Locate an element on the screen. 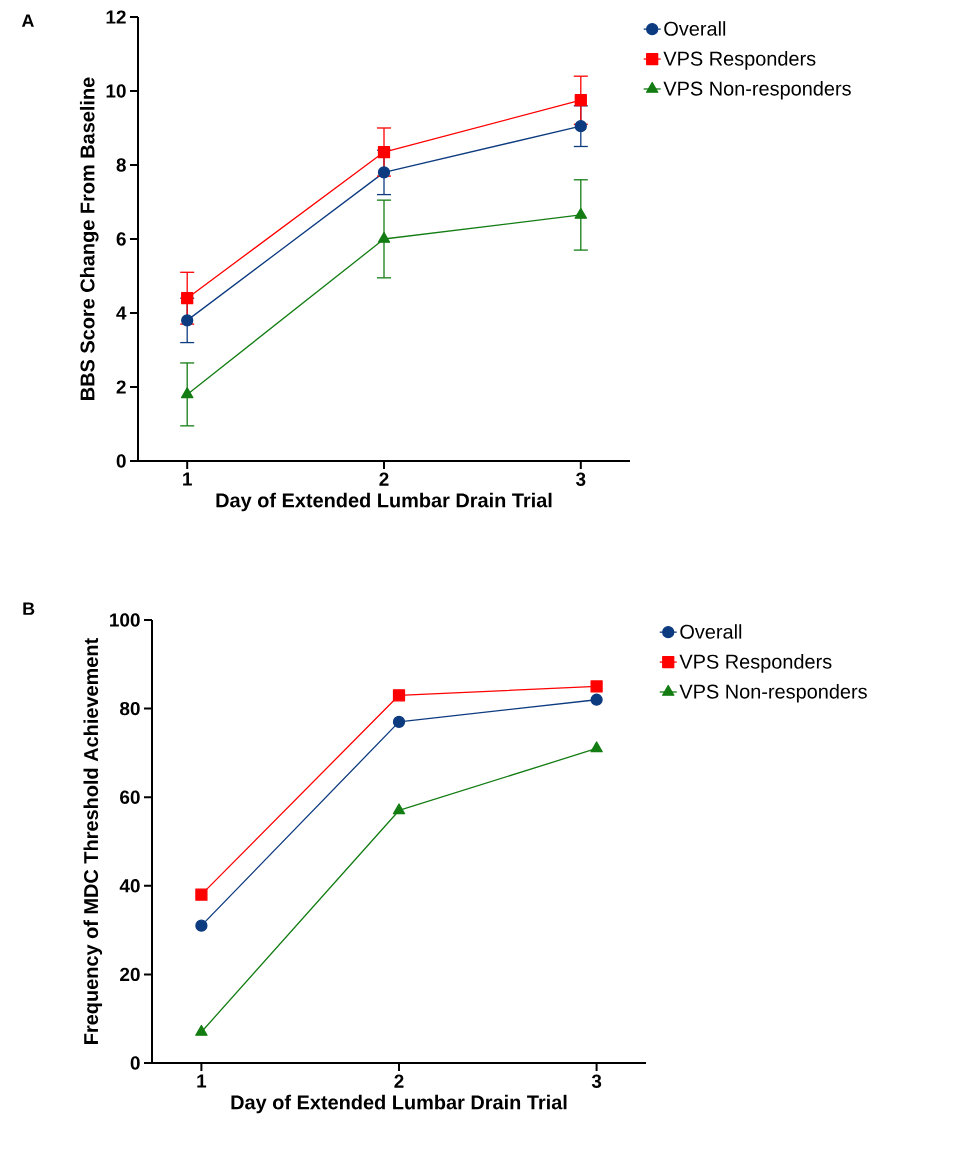  y-tick-label: 8 is located at coordinates (121, 165).